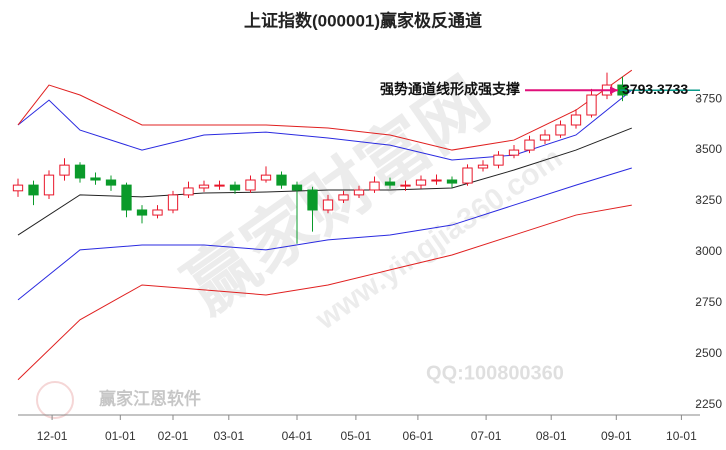 The image size is (726, 450). Describe the element at coordinates (55, 400) in the screenshot. I see `logo` at that location.